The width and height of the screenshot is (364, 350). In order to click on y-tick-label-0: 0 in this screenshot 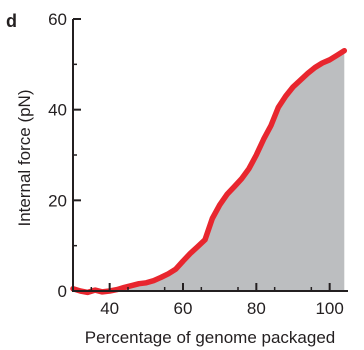, I will do `click(62, 291)`.